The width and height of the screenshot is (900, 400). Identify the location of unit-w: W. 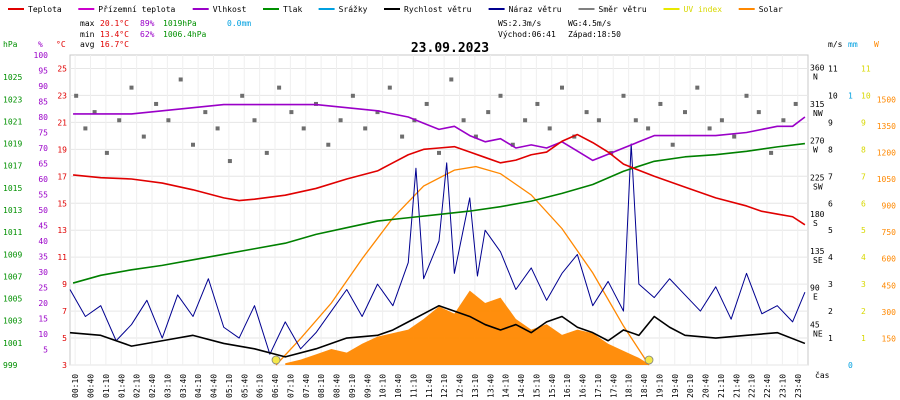
(876, 44).